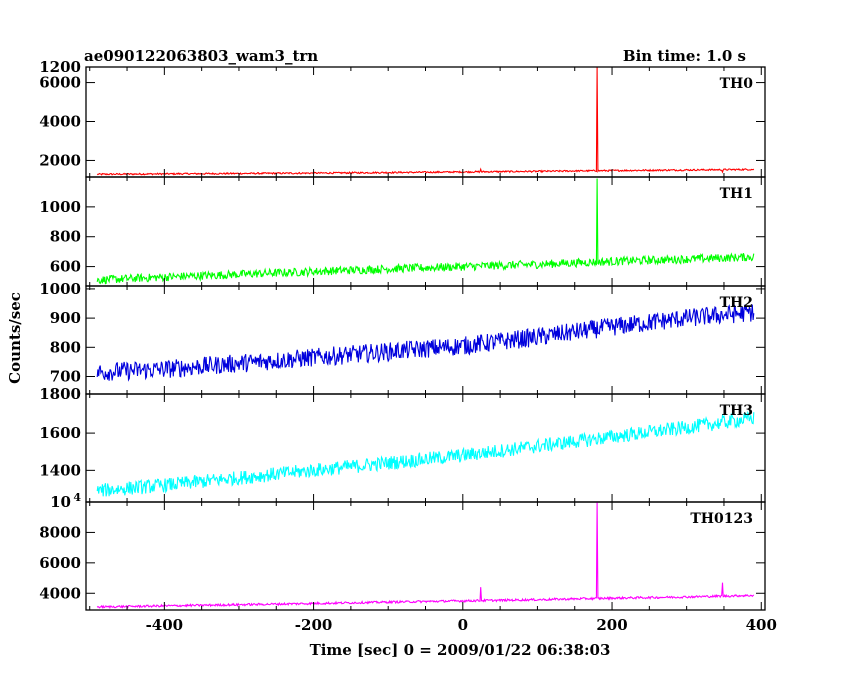 The width and height of the screenshot is (850, 680). Describe the element at coordinates (463, 625) in the screenshot. I see `x-tick-label: 0` at that location.